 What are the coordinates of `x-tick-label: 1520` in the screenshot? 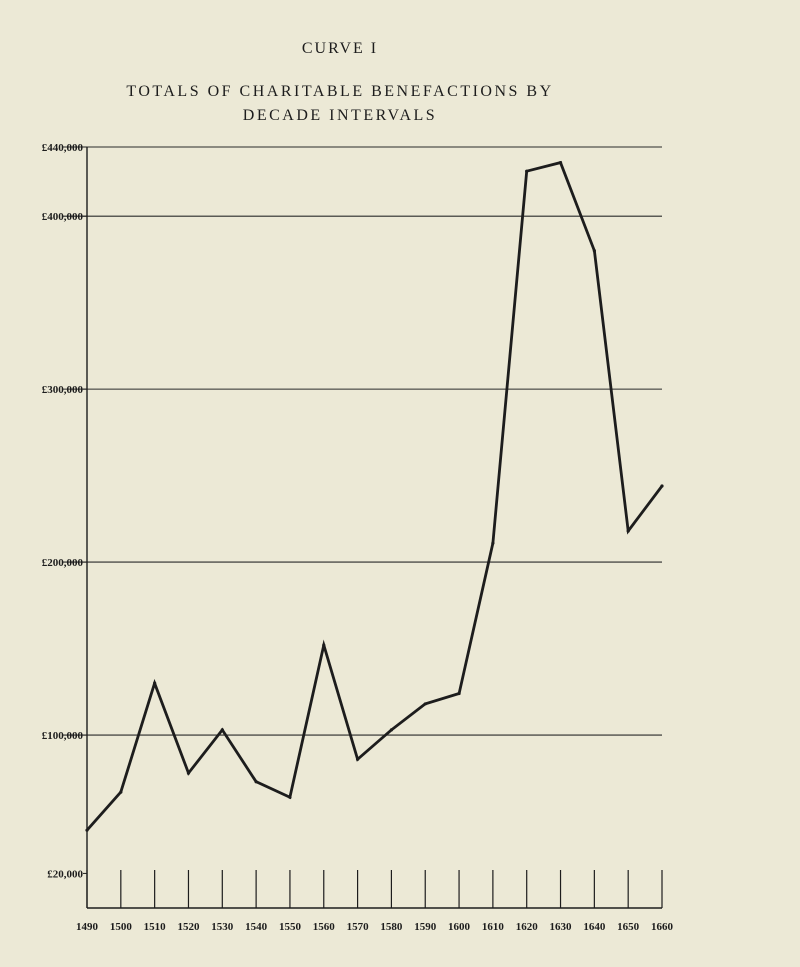 It's located at (188, 927).